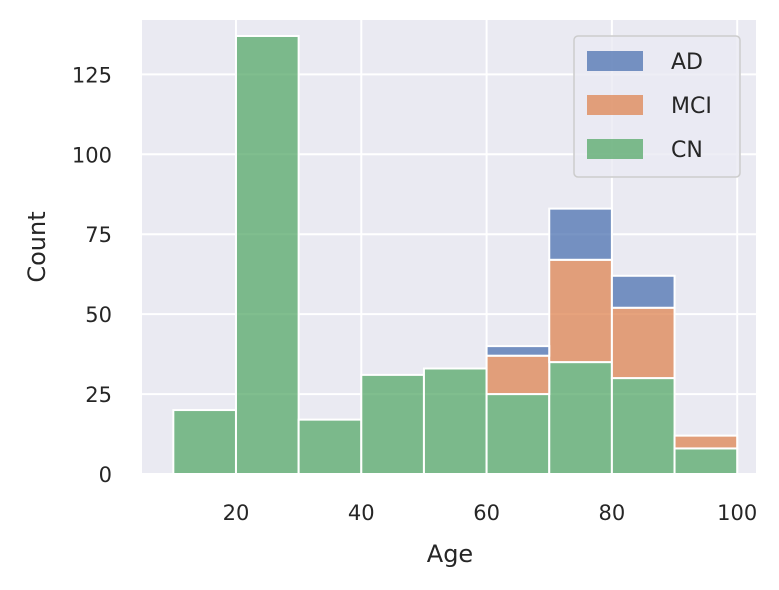 Image resolution: width=779 pixels, height=590 pixels. Describe the element at coordinates (615, 105) in the screenshot. I see `legend-swatch-mci` at that location.